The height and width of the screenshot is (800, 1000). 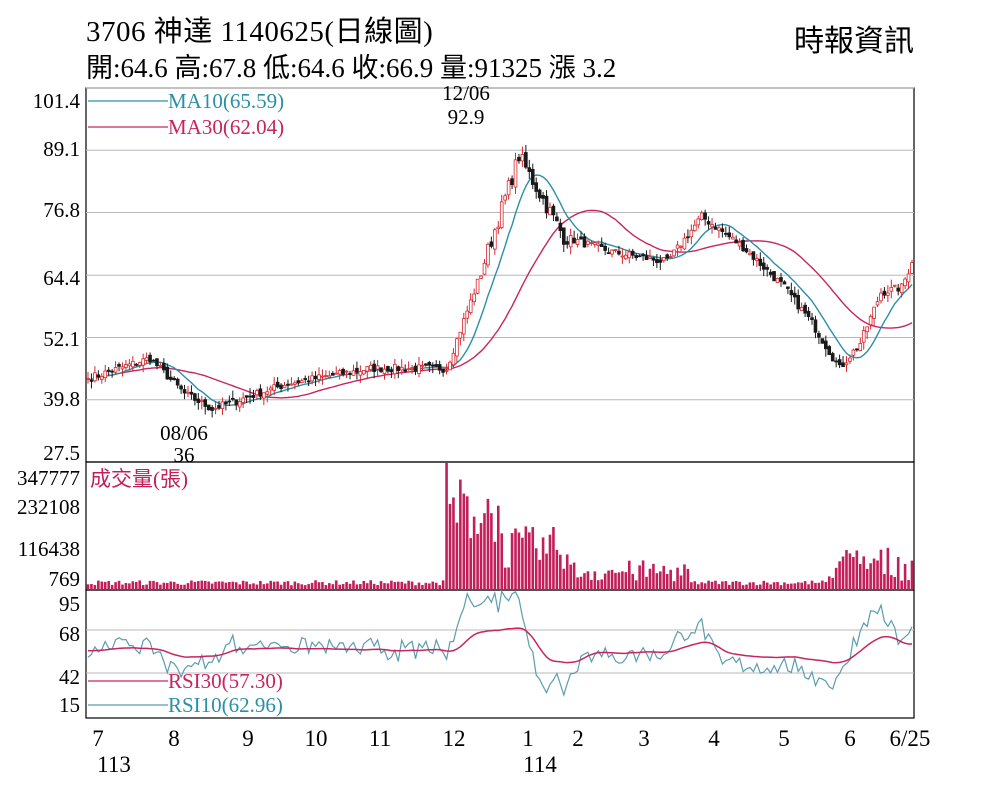 What do you see at coordinates (248, 738) in the screenshot?
I see `month-tick: 9` at bounding box center [248, 738].